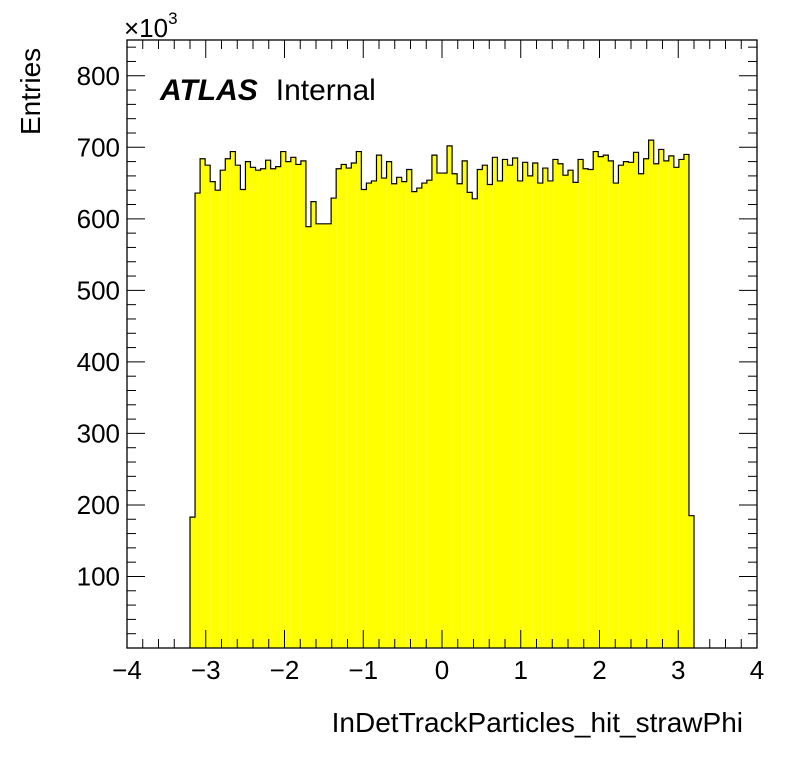 Image resolution: width=796 pixels, height=772 pixels. I want to click on y-tick-label: 100, so click(98, 576).